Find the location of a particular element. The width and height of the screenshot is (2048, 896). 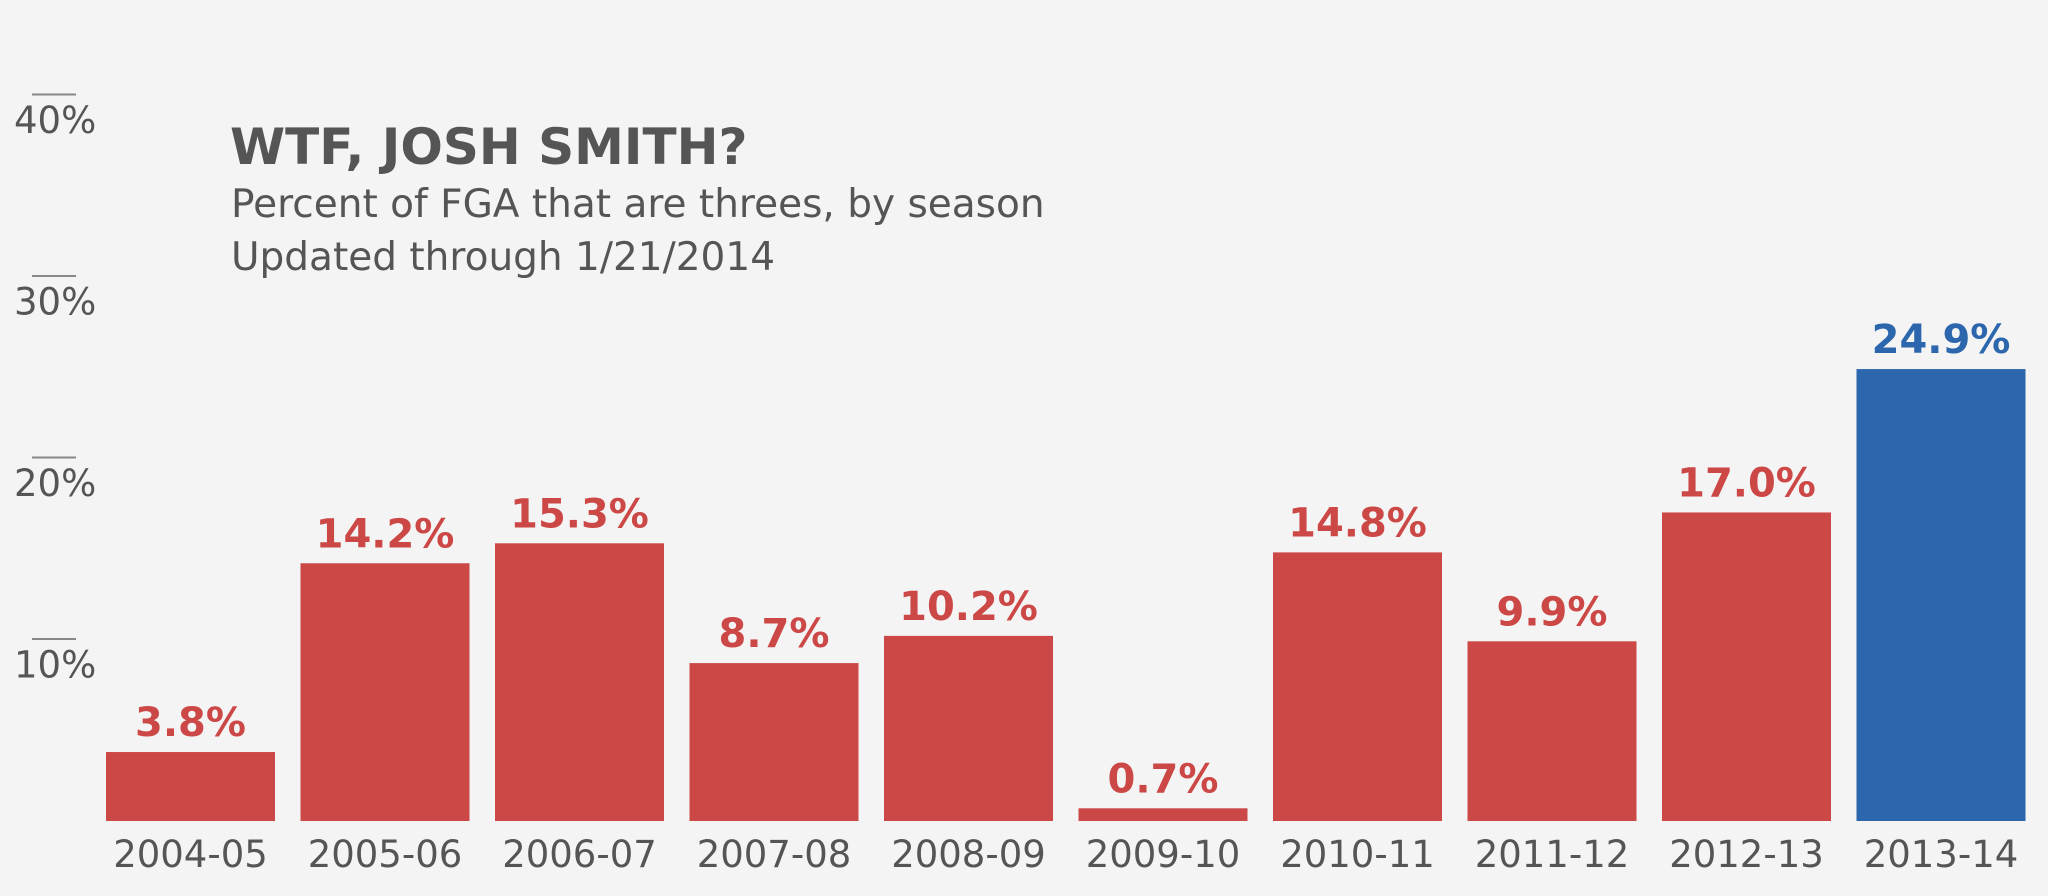

data-label: 3.8% is located at coordinates (190, 723).